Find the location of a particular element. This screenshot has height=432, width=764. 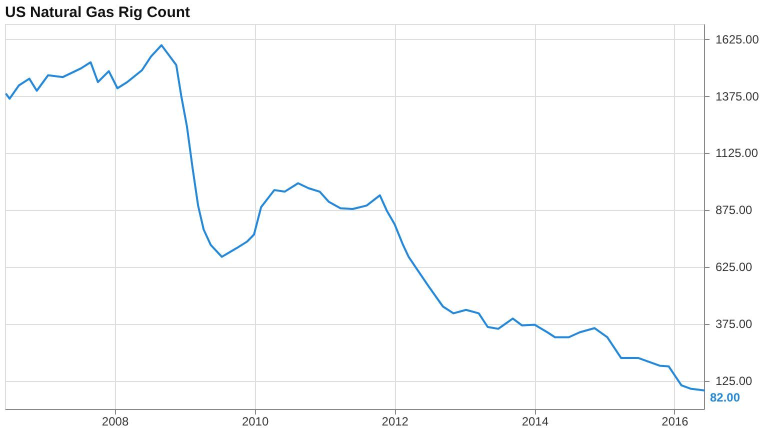

x-tick-label: 2010 is located at coordinates (255, 421).